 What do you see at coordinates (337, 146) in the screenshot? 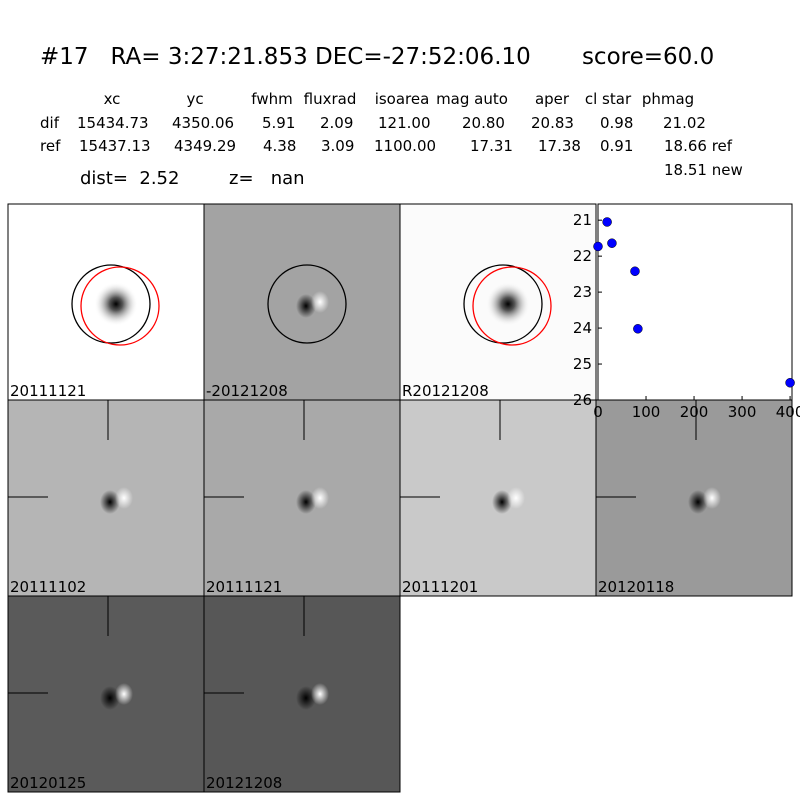
I see `table-cell: 3.09` at bounding box center [337, 146].